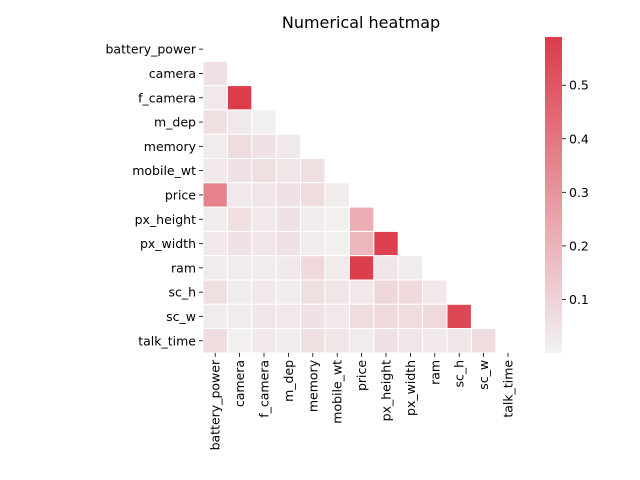 Image resolution: width=640 pixels, height=480 pixels. Describe the element at coordinates (435, 316) in the screenshot. I see `heatmap-cell-sc_w-ram` at that location.